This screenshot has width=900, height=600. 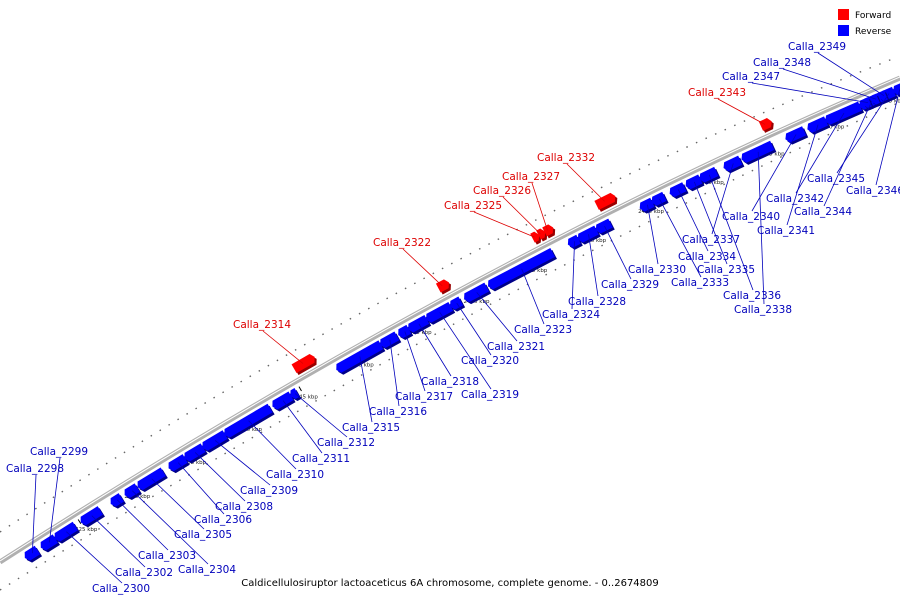 What do you see at coordinates (823, 212) in the screenshot?
I see `gene-label: Calla_2344` at bounding box center [823, 212].